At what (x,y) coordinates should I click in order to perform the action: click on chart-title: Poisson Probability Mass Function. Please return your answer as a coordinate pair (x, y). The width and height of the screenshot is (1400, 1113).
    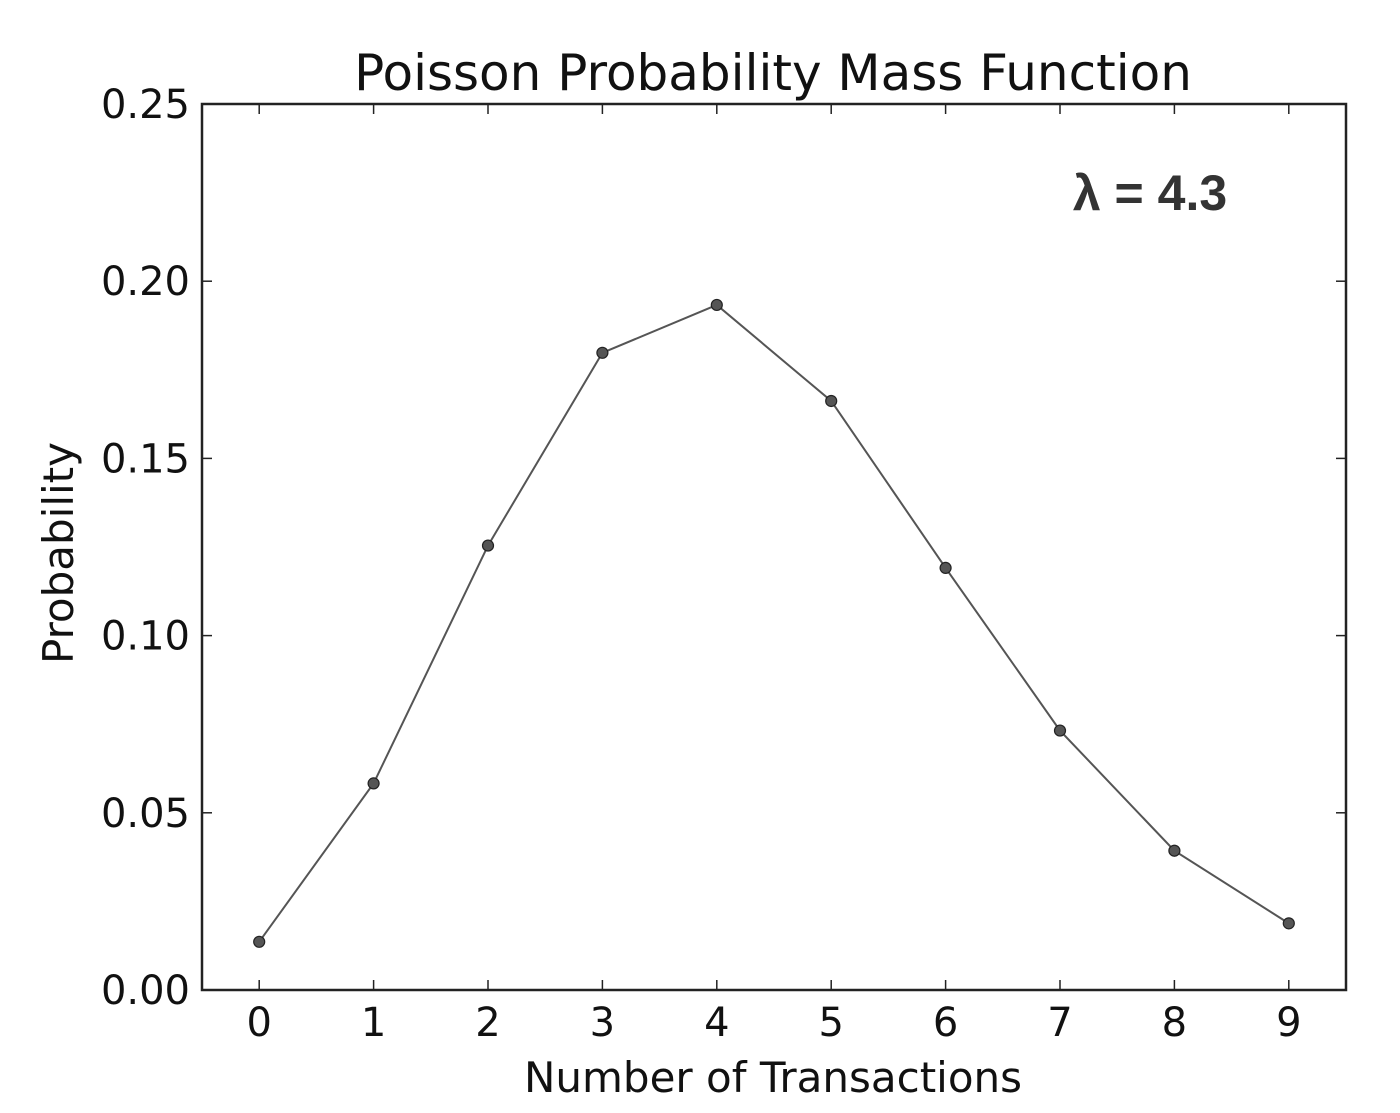
    Looking at the image, I should click on (773, 73).